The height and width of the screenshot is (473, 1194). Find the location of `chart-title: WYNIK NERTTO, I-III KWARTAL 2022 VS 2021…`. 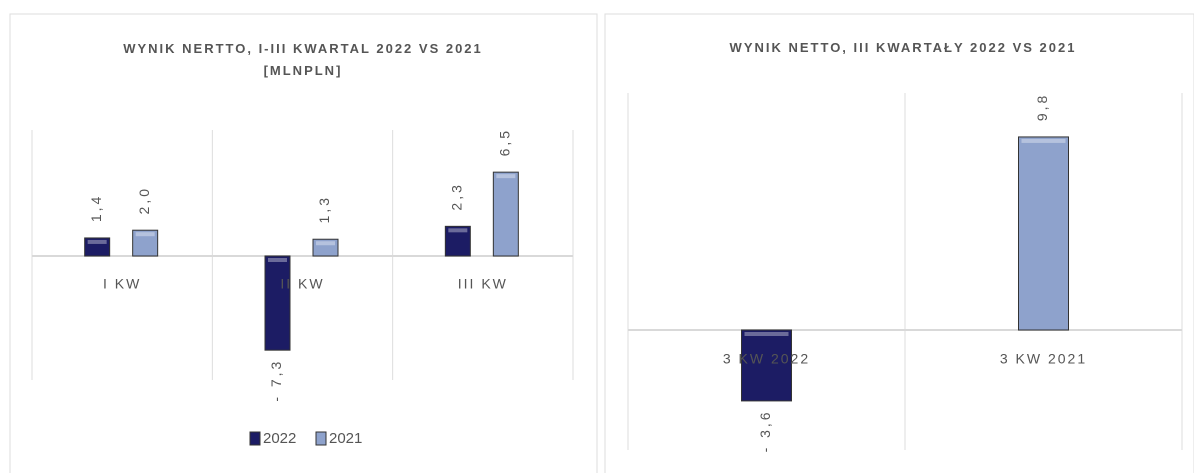

chart-title: WYNIK NERTTO, I-III KWARTAL 2022 VS 2021… is located at coordinates (303, 59).